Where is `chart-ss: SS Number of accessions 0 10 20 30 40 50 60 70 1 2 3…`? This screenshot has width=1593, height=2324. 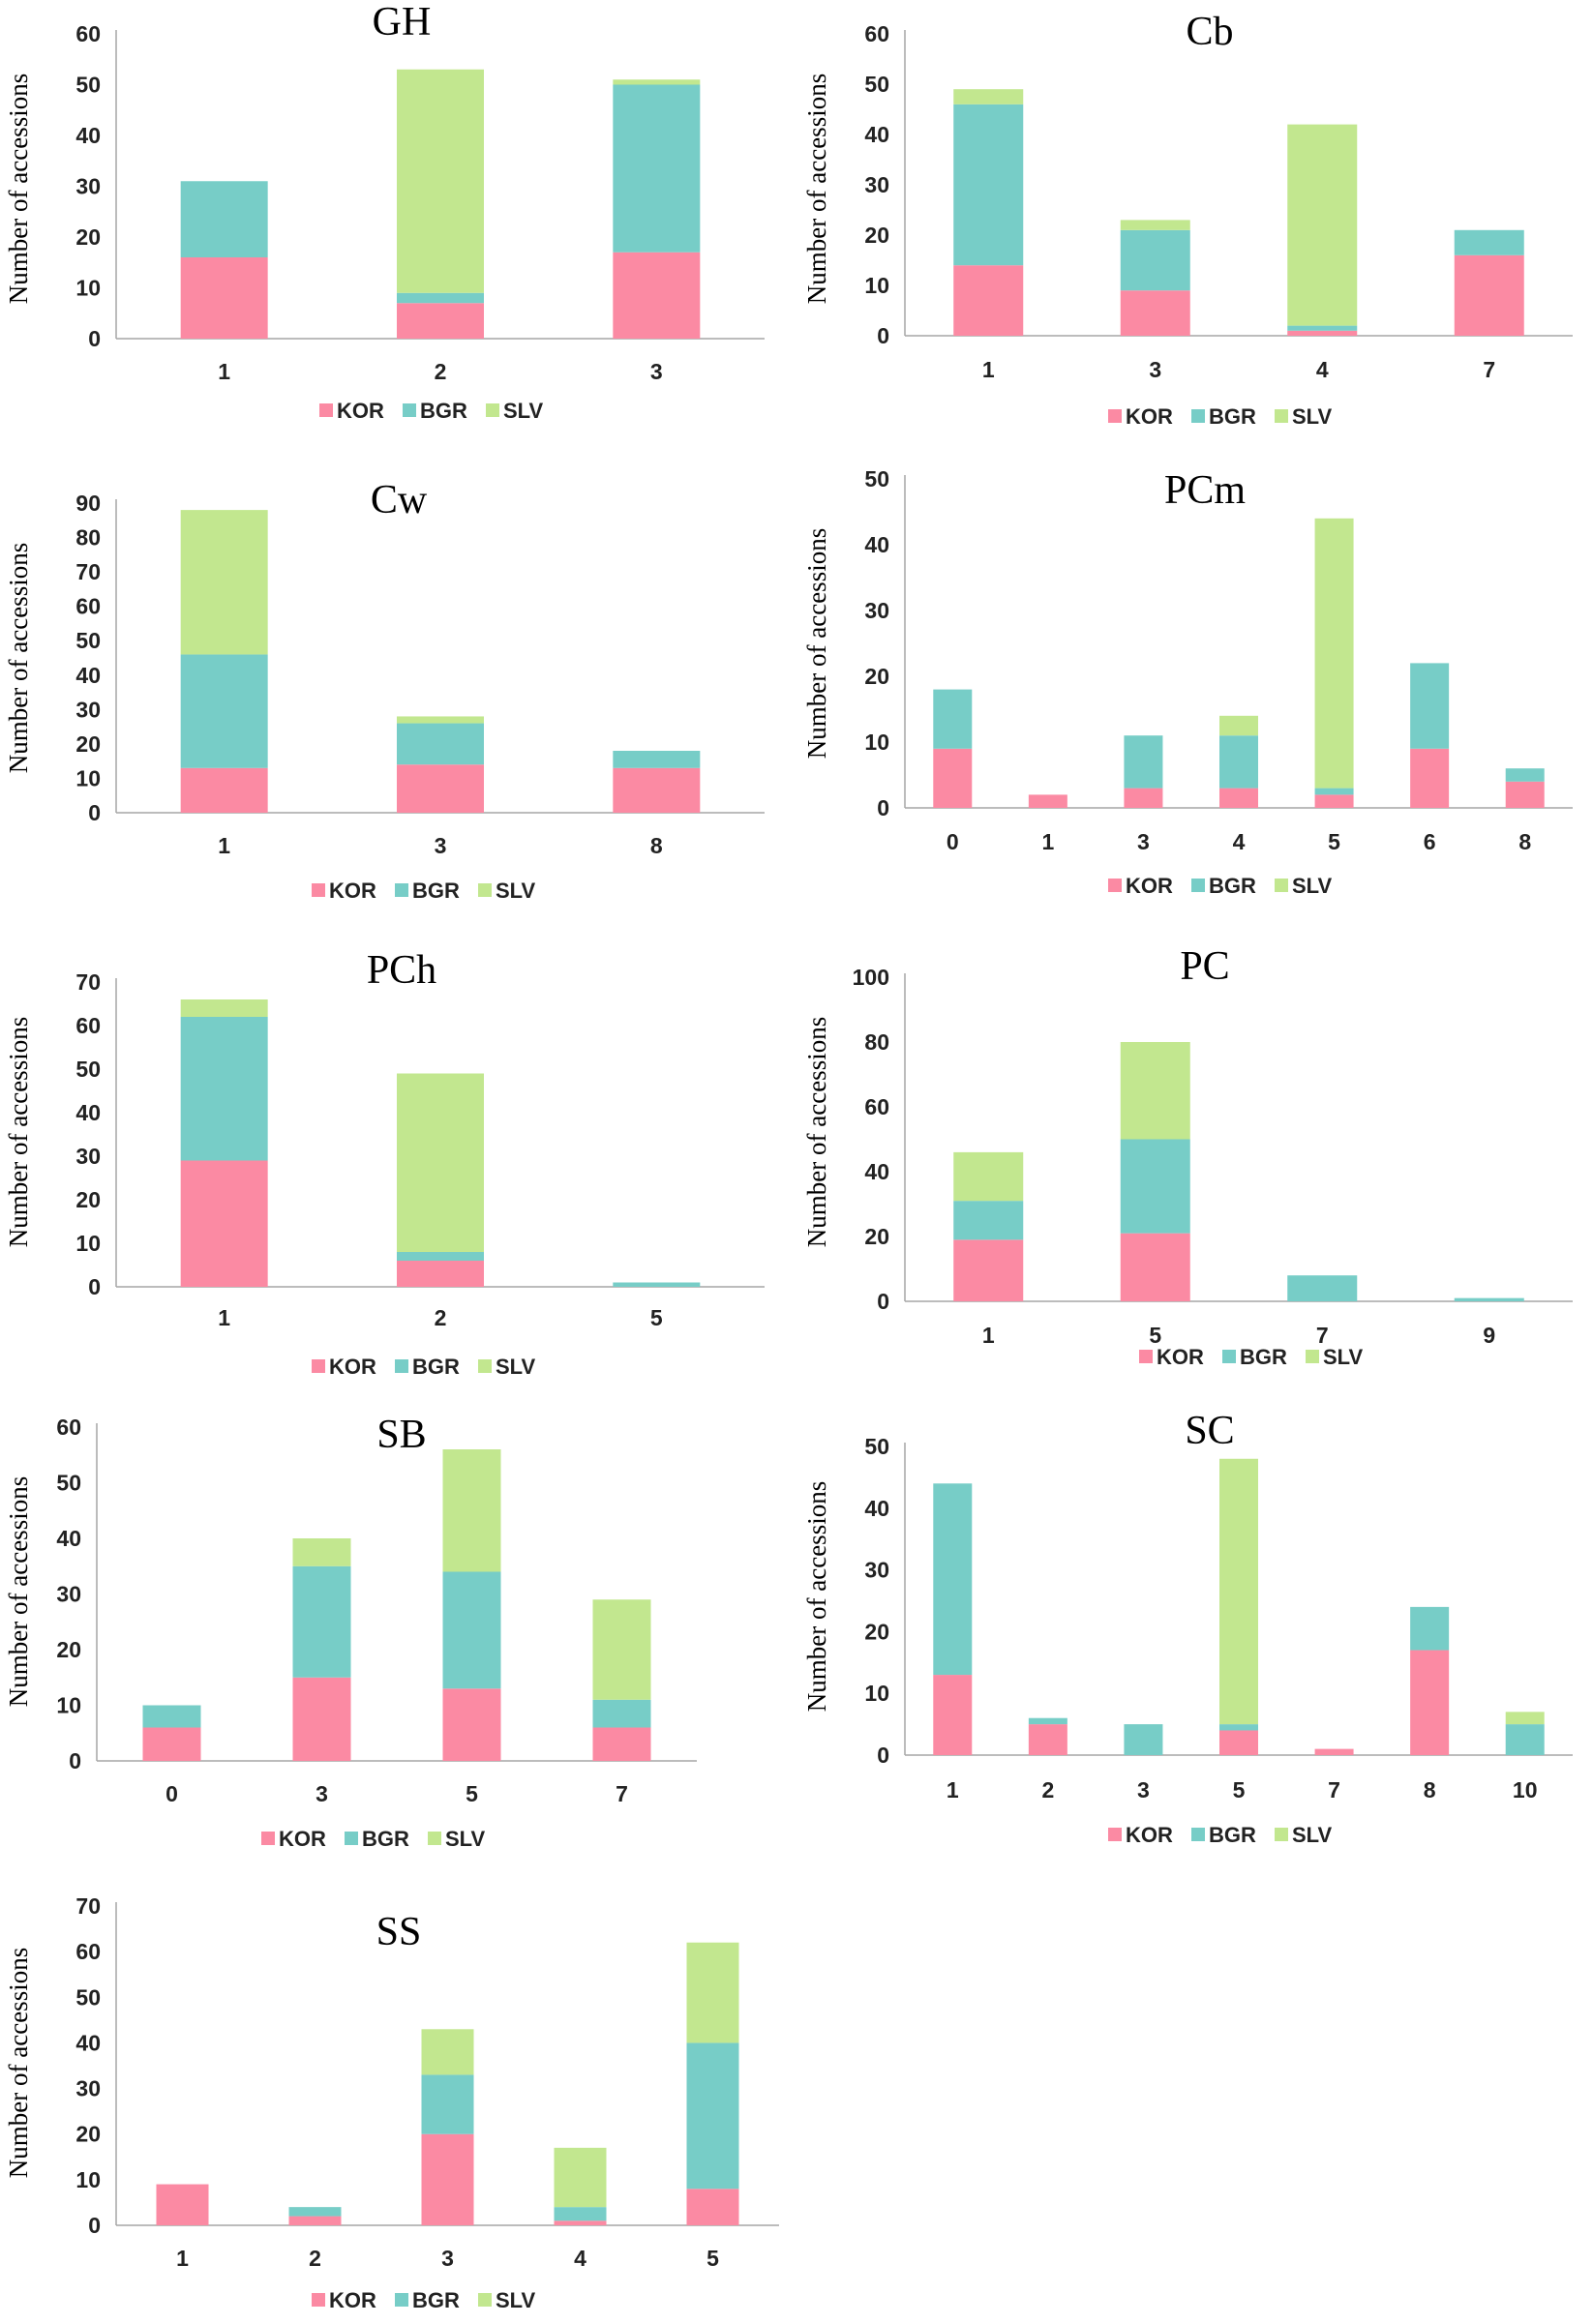
chart-ss: SS Number of accessions 0 10 20 30 40 50 60 70 1 2 3… is located at coordinates (392, 2104).